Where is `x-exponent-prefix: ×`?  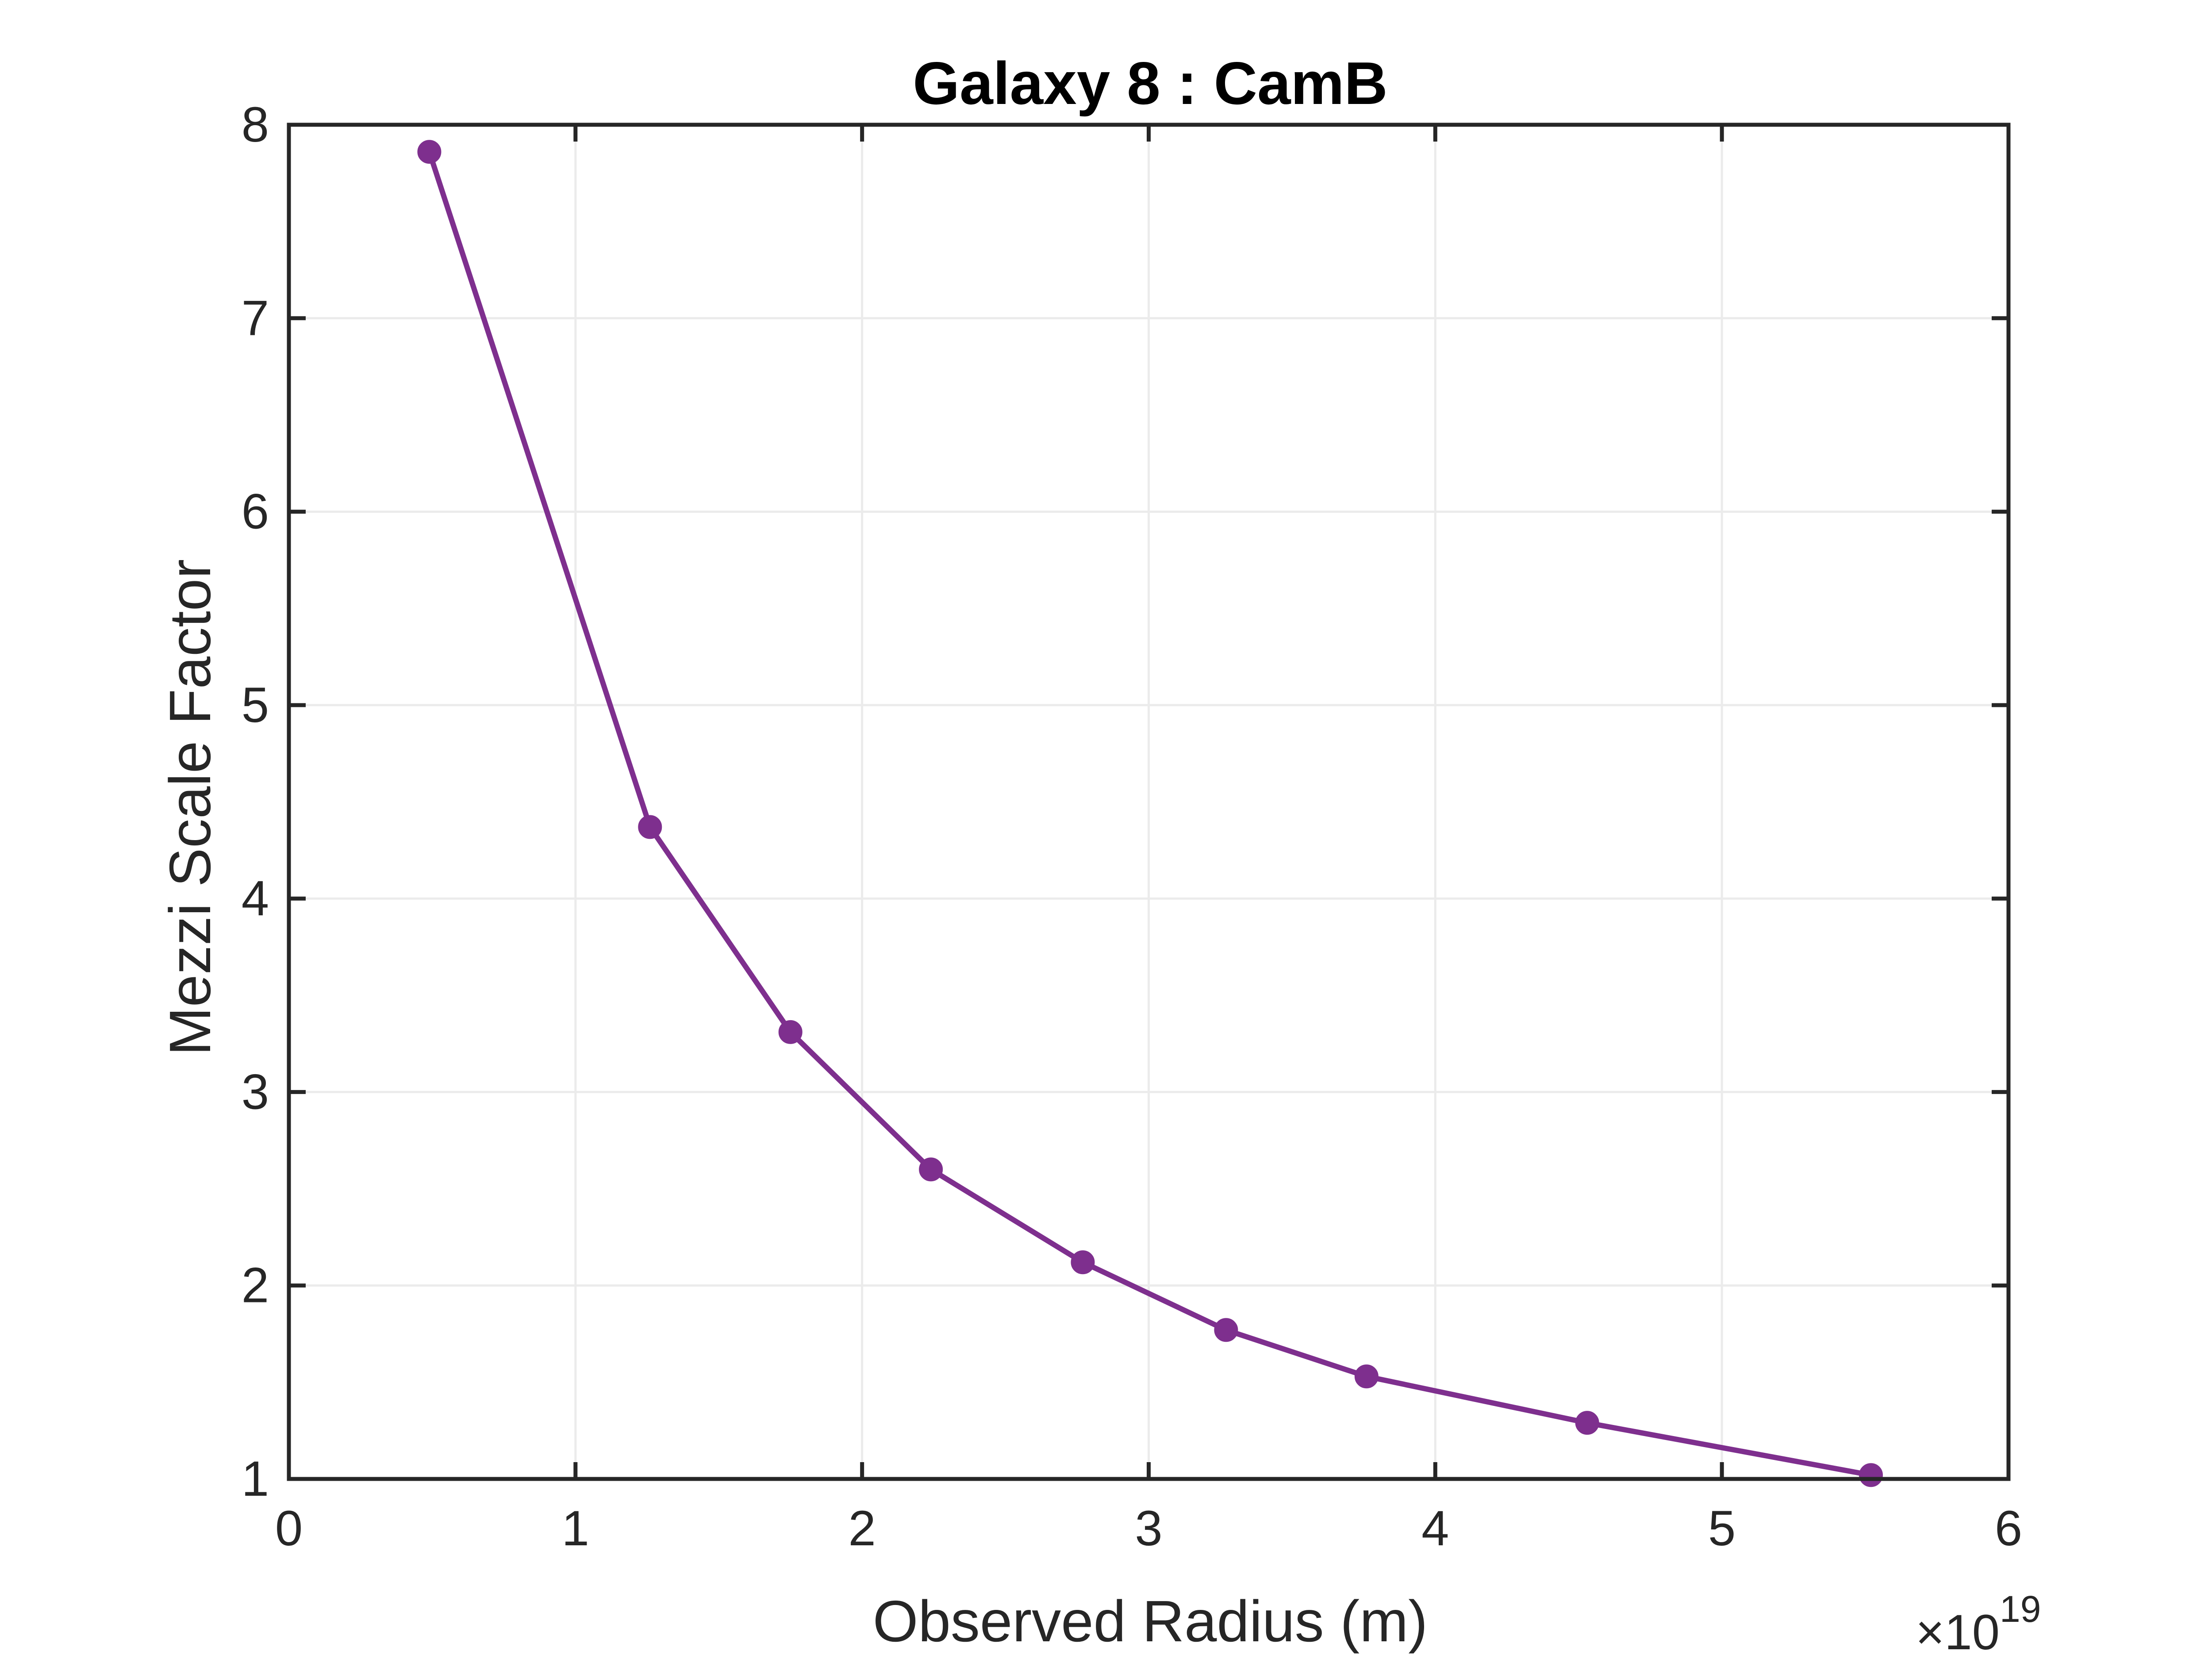 x-exponent-prefix: × is located at coordinates (1930, 1632).